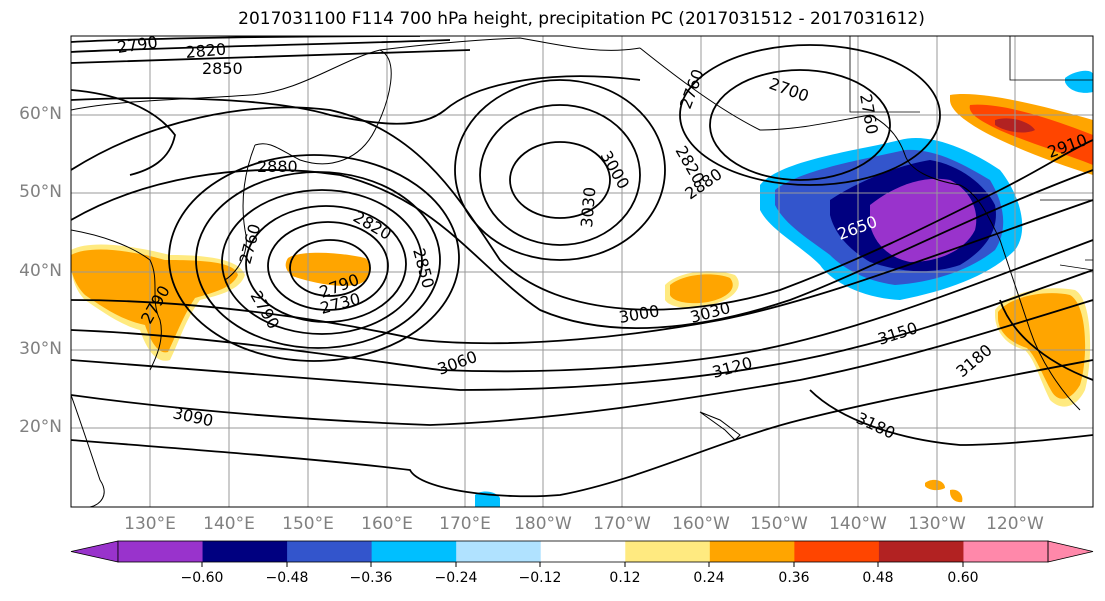 The width and height of the screenshot is (1105, 601). What do you see at coordinates (287, 578) in the screenshot?
I see `colorbar-tick-label: −0.48` at bounding box center [287, 578].